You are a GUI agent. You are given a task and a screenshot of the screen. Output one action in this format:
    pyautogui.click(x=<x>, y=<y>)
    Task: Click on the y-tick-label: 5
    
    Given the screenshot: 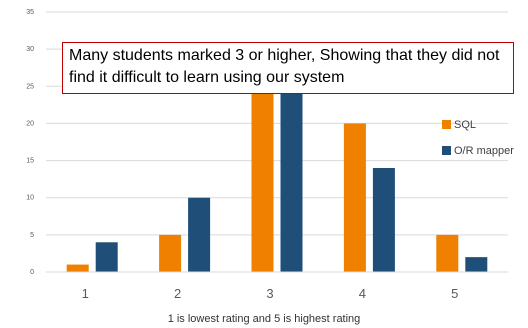 What is the action you would take?
    pyautogui.click(x=32, y=235)
    